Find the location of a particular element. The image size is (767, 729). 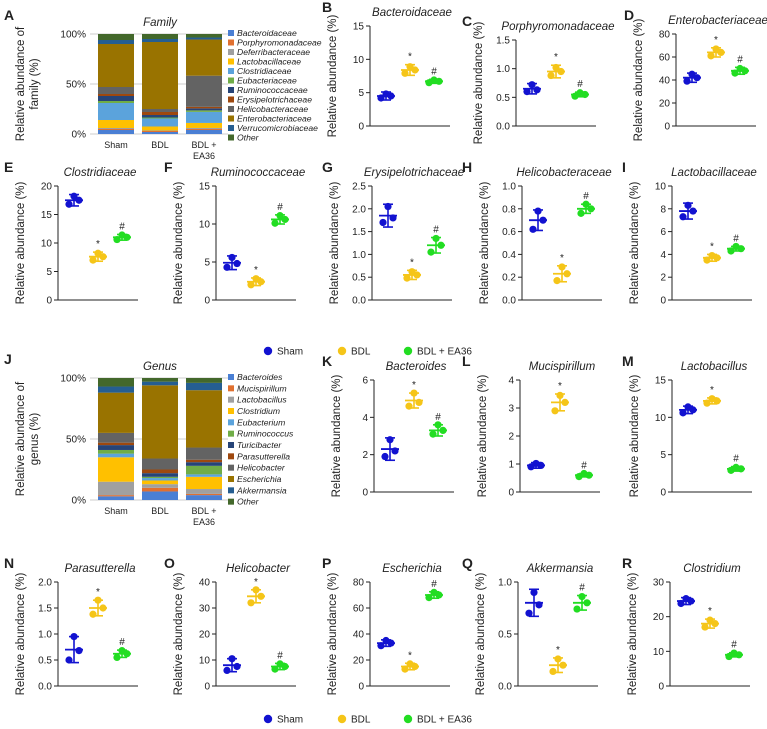

stack-bar: BDL is located at coordinates (160, 447).